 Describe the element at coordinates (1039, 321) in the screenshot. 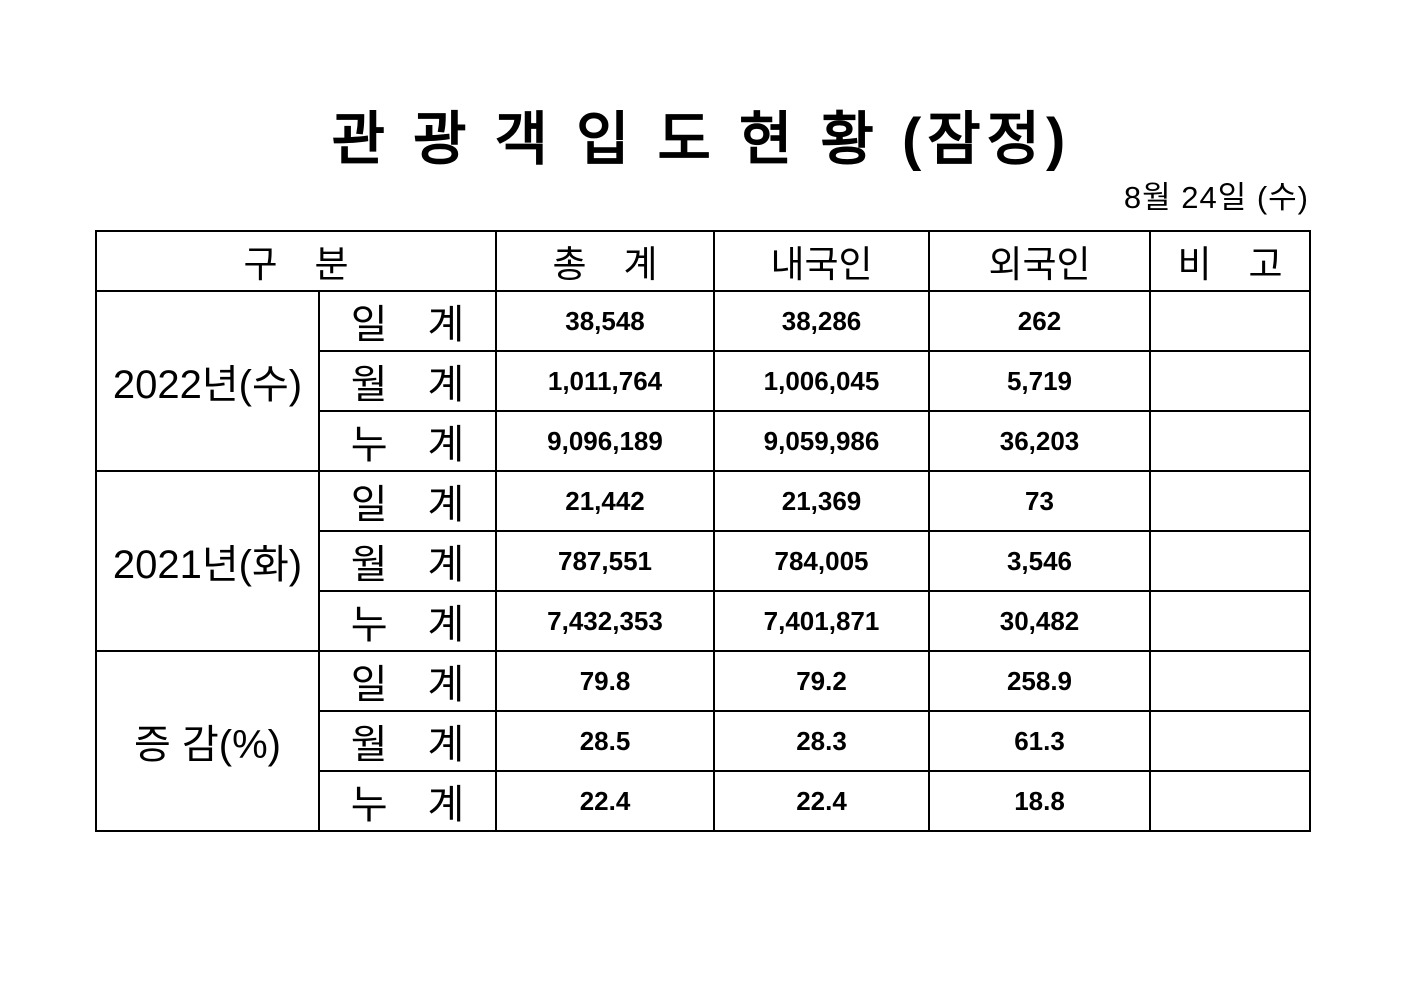

I see `cell-foreign: 262` at that location.